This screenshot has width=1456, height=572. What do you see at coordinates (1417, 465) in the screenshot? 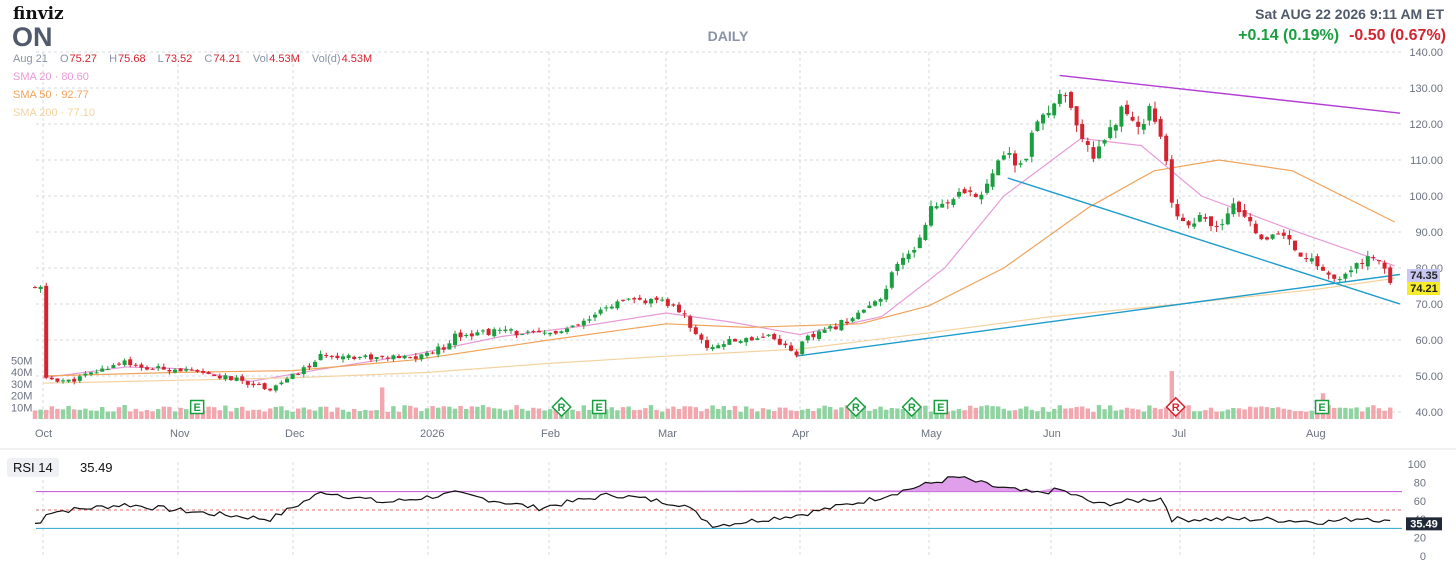
I see `rsi-tick-label: 100` at bounding box center [1417, 465].